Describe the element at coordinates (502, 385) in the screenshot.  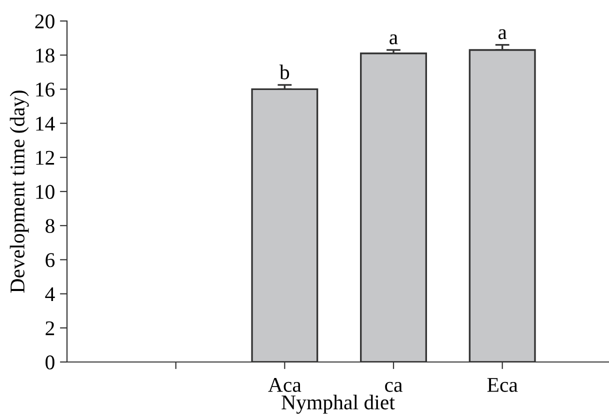
I see `x-tick-label: Eca` at that location.